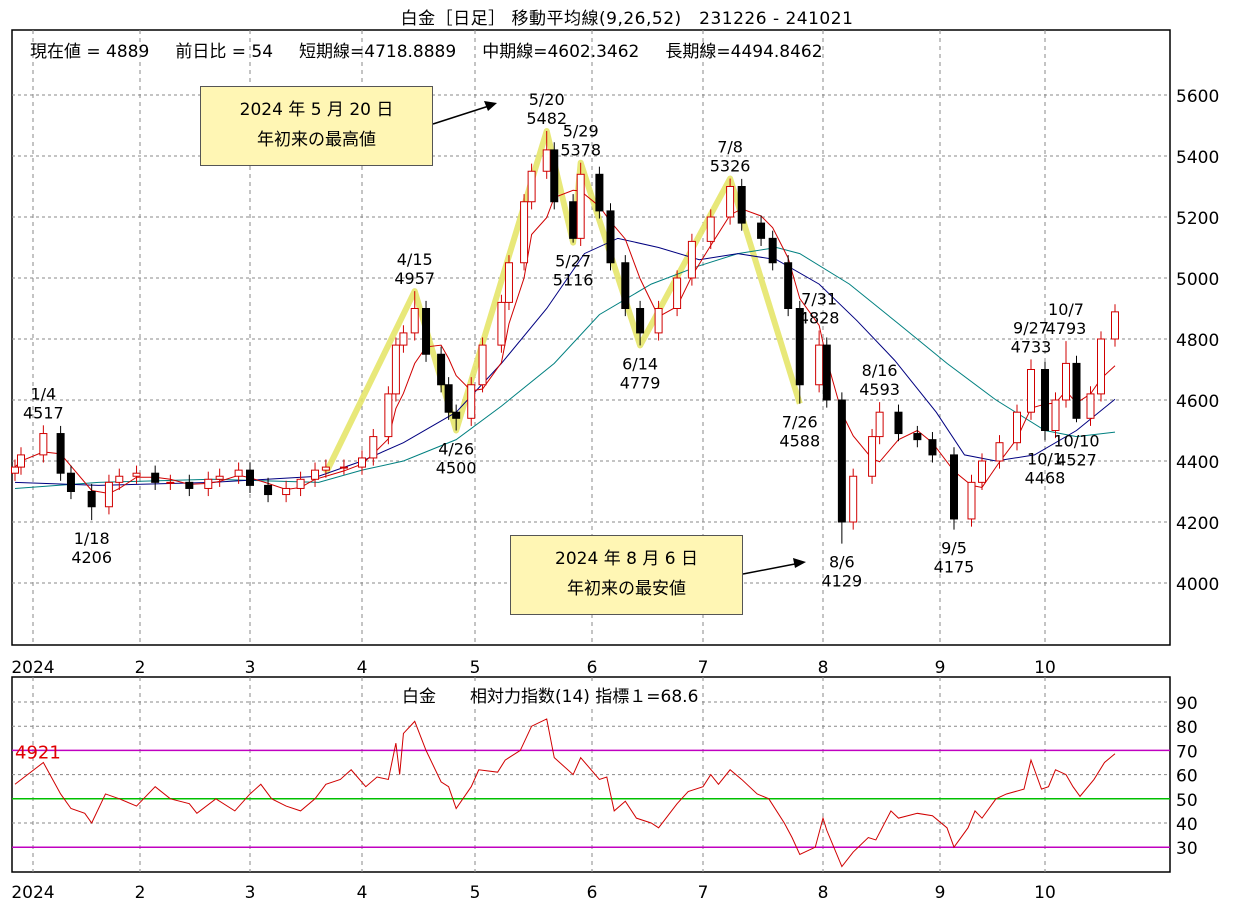  I want to click on price-tick-label: 4000, so click(1197, 585).